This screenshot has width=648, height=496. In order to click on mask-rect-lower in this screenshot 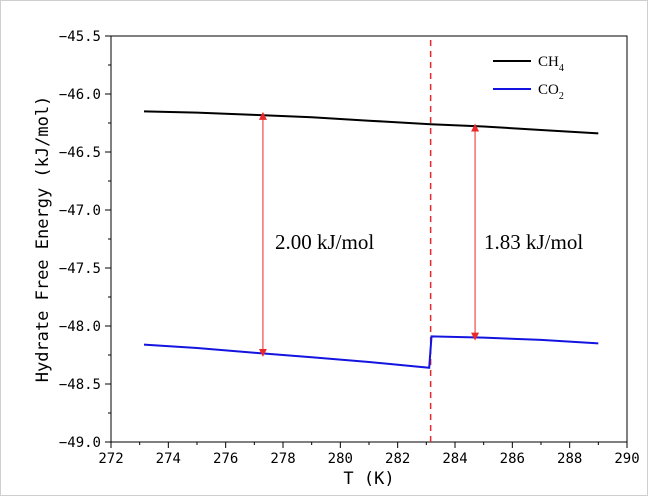, I will do `click(550, 275)`.